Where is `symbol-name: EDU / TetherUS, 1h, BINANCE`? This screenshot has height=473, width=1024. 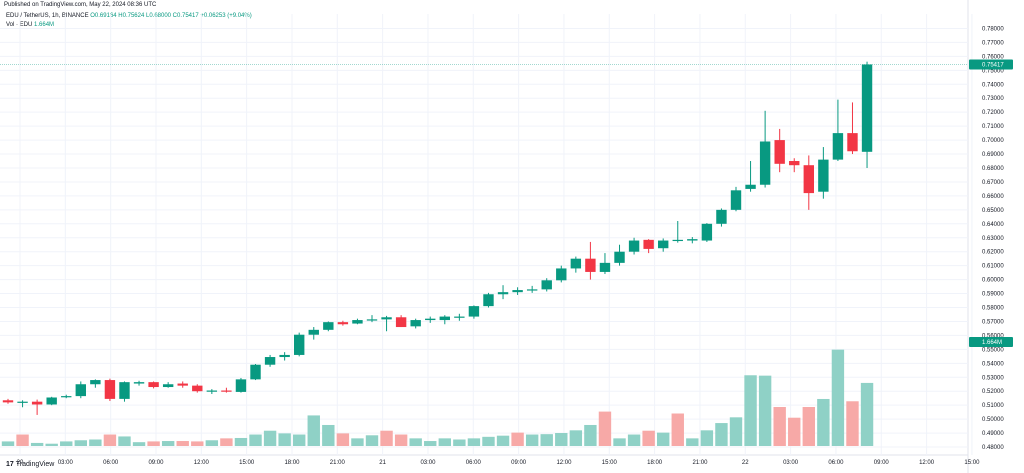 symbol-name: EDU / TetherUS, 1h, BINANCE is located at coordinates (47, 16).